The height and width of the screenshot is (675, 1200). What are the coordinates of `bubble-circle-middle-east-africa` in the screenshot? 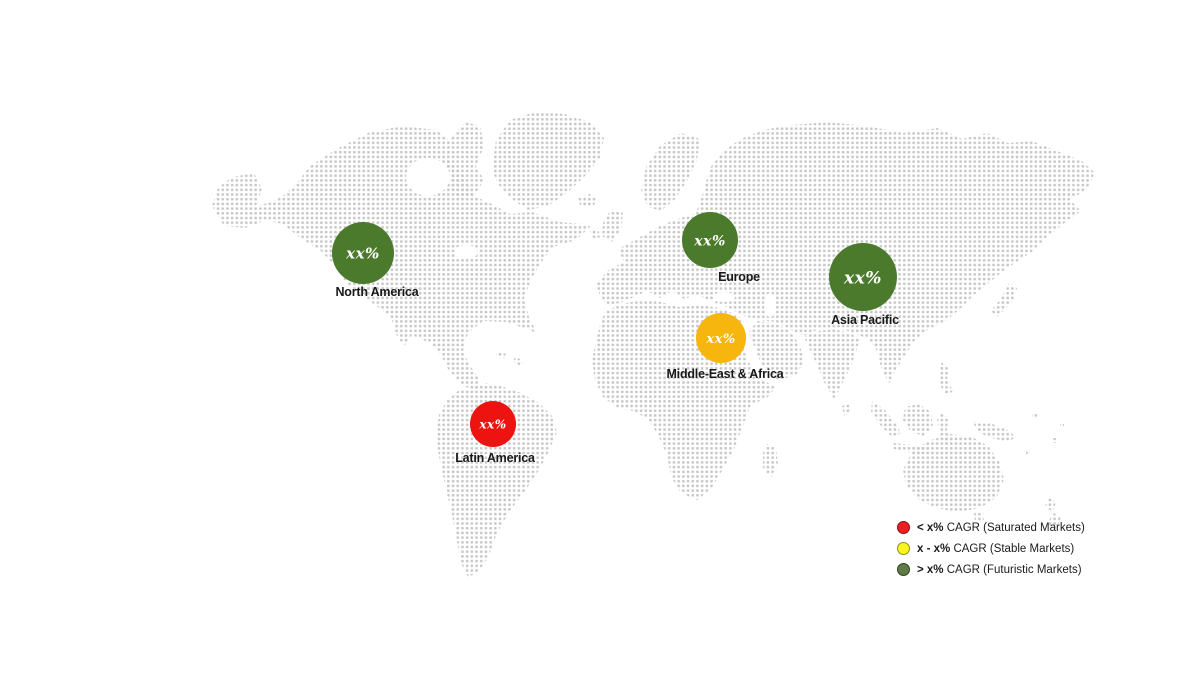 It's located at (721, 338).